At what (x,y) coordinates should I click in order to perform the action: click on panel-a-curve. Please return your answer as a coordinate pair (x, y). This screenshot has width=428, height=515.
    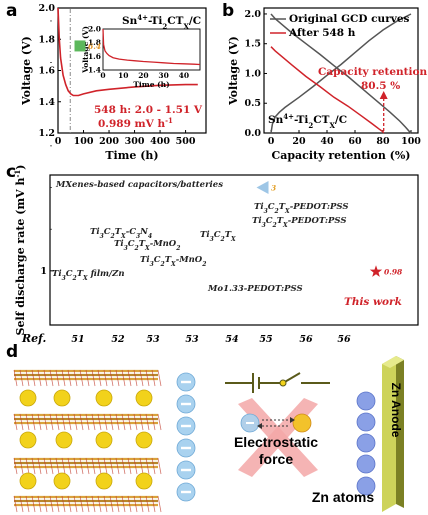
    Looking at the image, I should click on (127, 52).